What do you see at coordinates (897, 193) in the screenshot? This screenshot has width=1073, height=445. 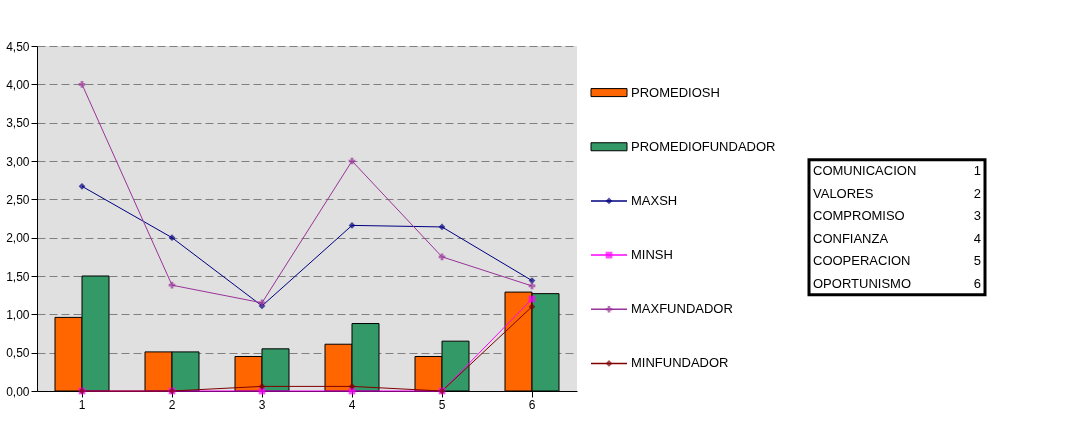 I see `text: VALORES 2` at bounding box center [897, 193].